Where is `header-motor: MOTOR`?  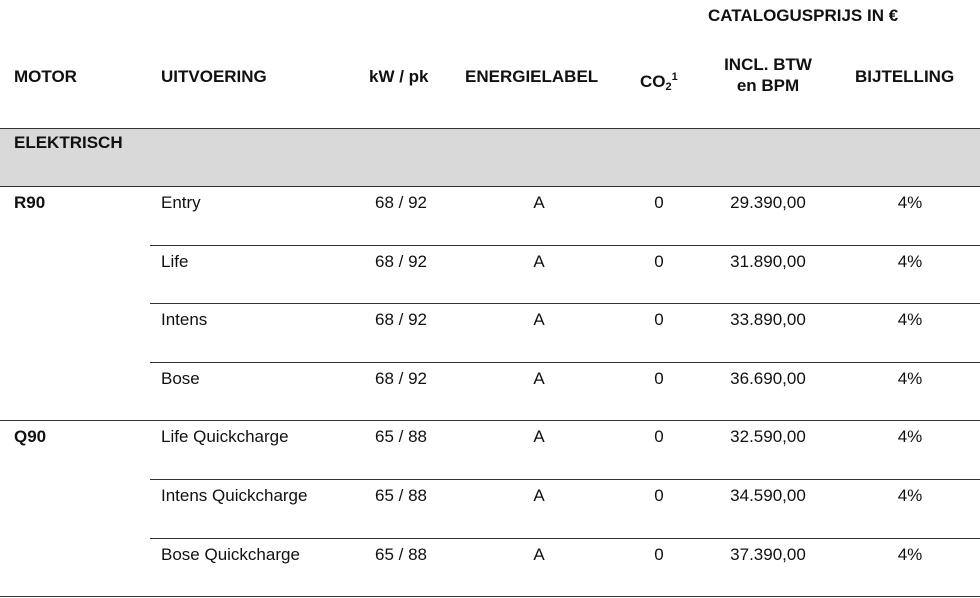 header-motor: MOTOR is located at coordinates (45, 76).